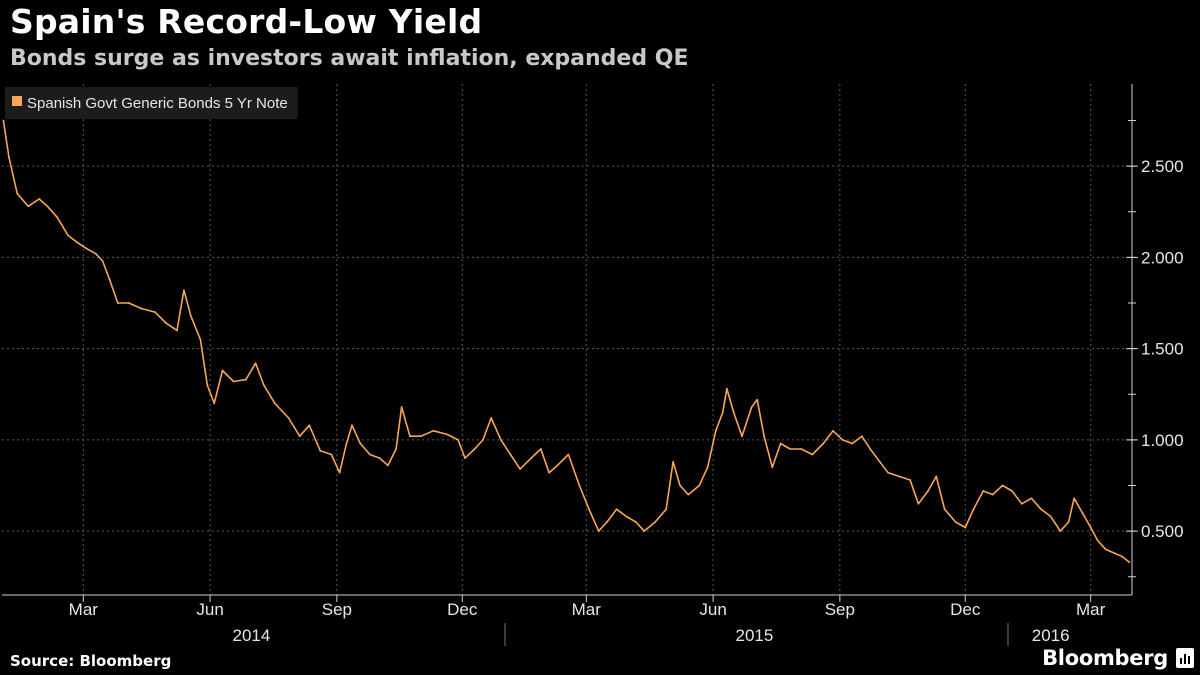  I want to click on legend-background, so click(151, 103).